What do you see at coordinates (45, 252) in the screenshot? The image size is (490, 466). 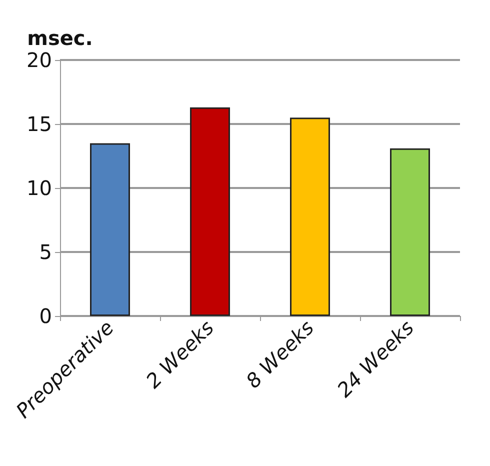 I see `y-tick-label: 5` at bounding box center [45, 252].